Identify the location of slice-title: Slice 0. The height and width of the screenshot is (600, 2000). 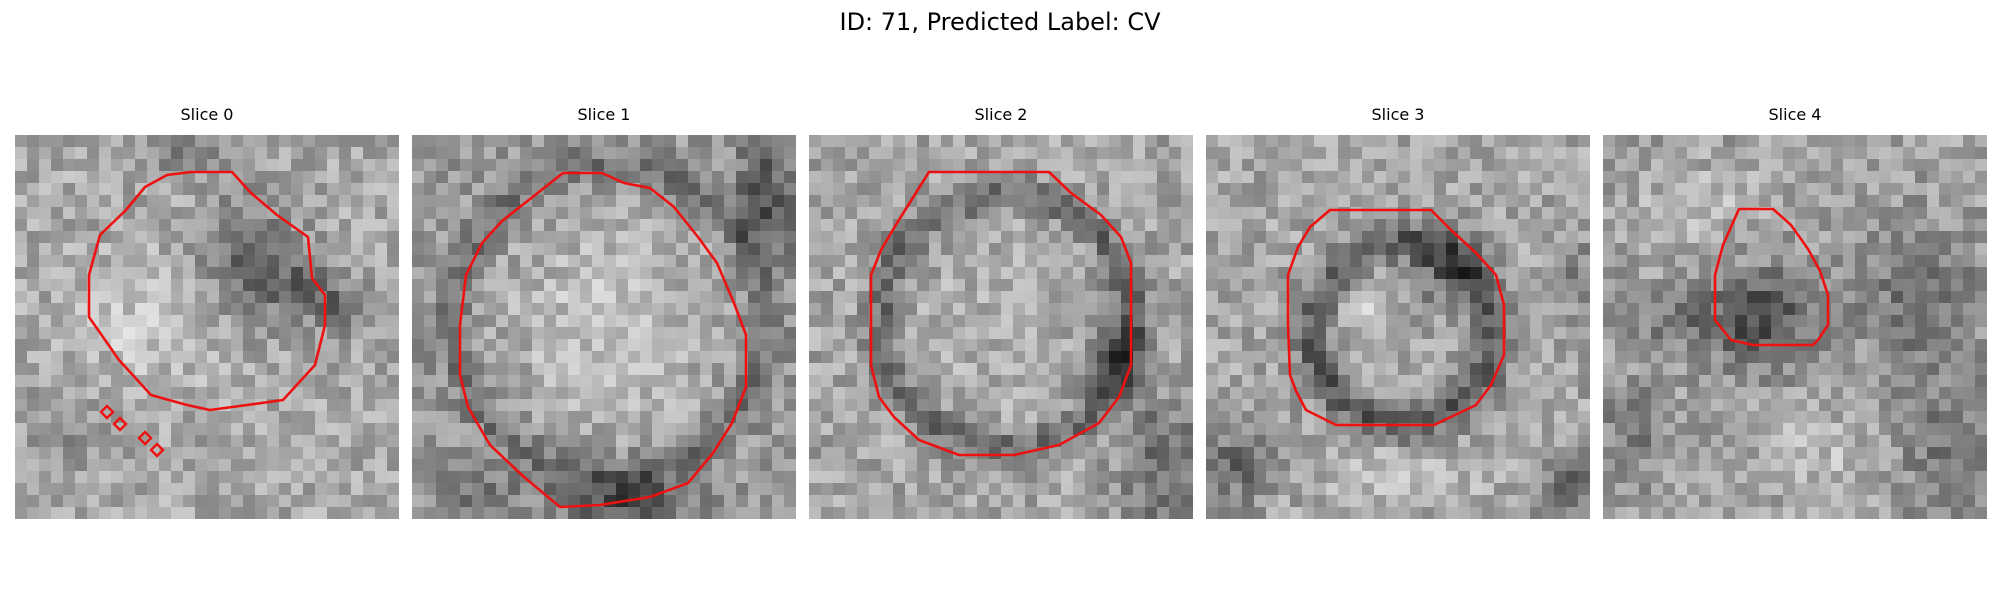
(207, 114).